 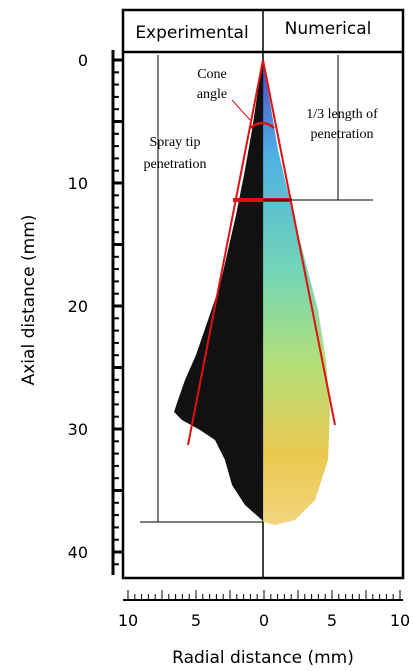 I want to click on y-tick-label: 20, so click(x=78, y=306).